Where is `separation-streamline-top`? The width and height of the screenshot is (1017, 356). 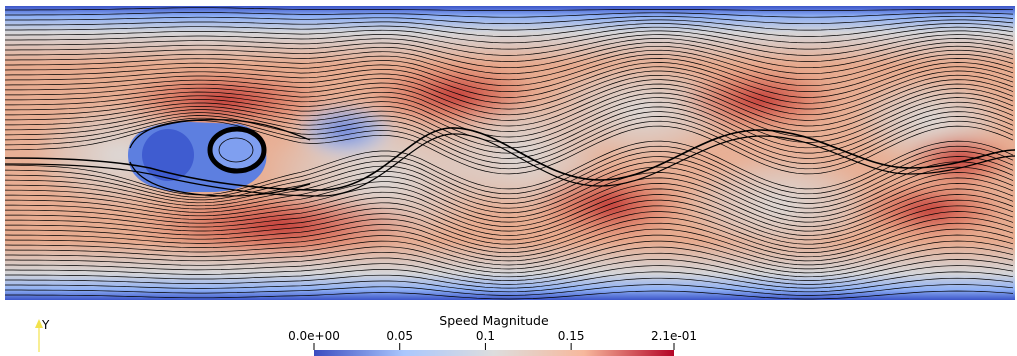
separation-streamline-top is located at coordinates (220, 134).